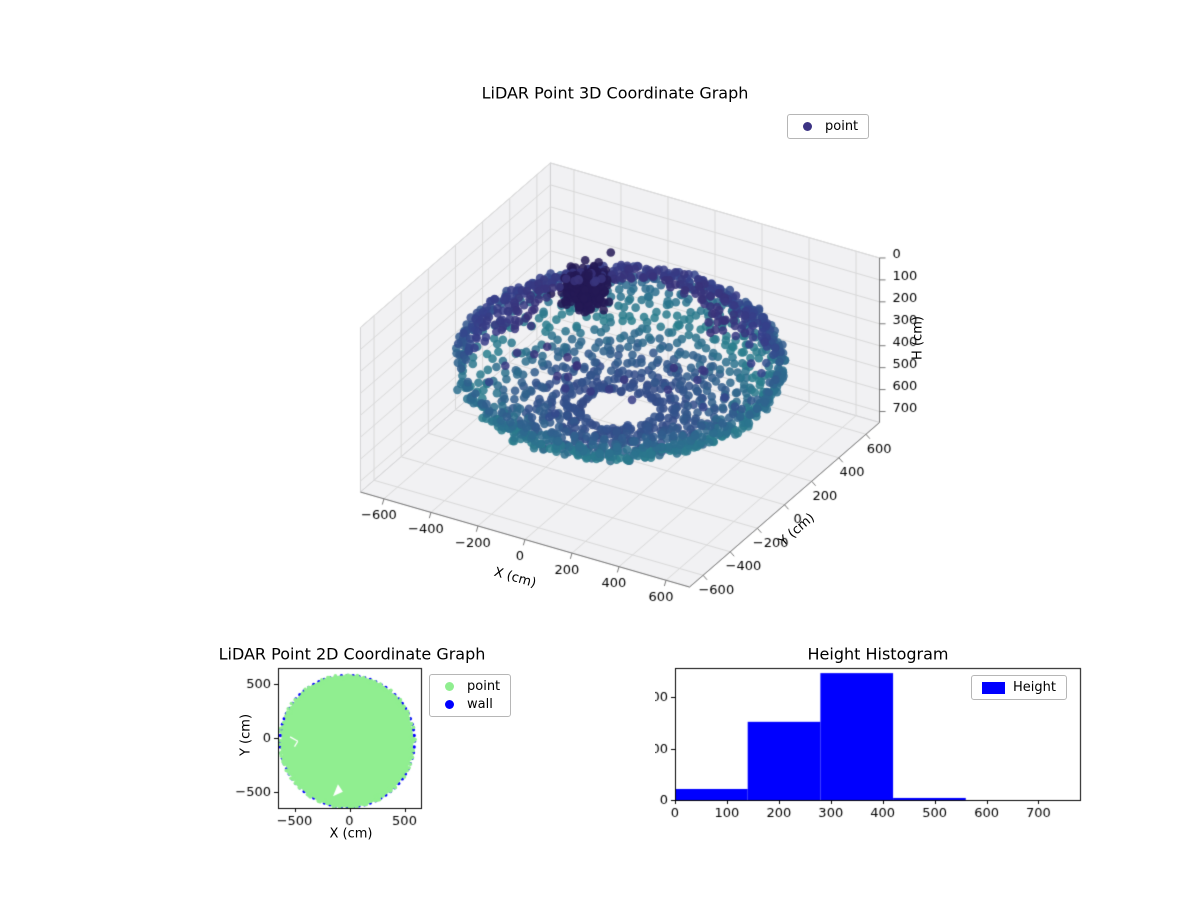 This screenshot has width=1200, height=900. Describe the element at coordinates (470, 695) in the screenshot. I see `plot2d-legend: point wall` at that location.